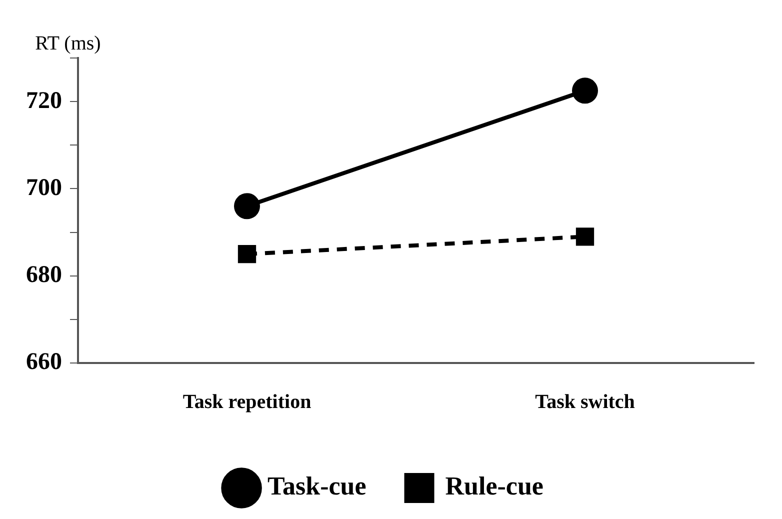 This screenshot has width=782, height=519. Describe the element at coordinates (494, 486) in the screenshot. I see `legend-label: Rule-cue` at that location.